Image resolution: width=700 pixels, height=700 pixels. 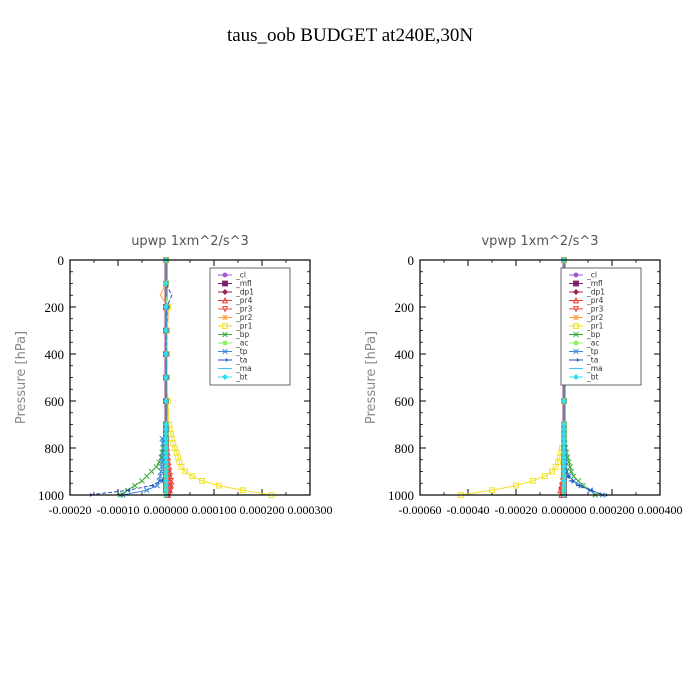 What do you see at coordinates (244, 326) in the screenshot?
I see `legend-label: _pr1` at bounding box center [244, 326].